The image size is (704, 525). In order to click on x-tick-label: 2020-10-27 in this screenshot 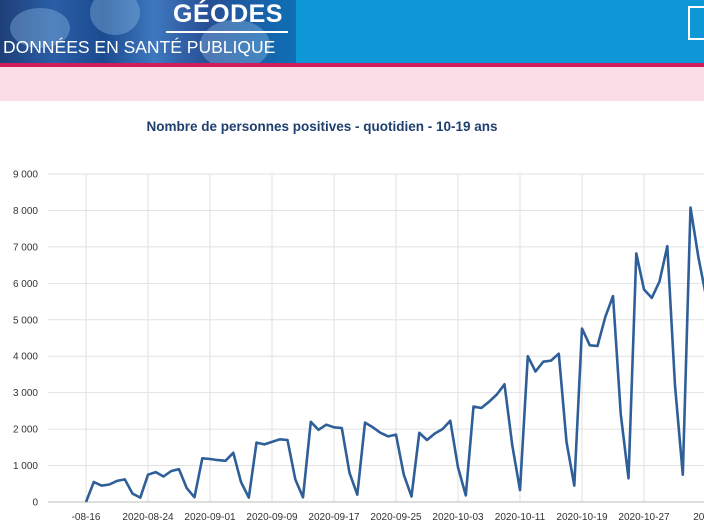, I will do `click(644, 517)`.